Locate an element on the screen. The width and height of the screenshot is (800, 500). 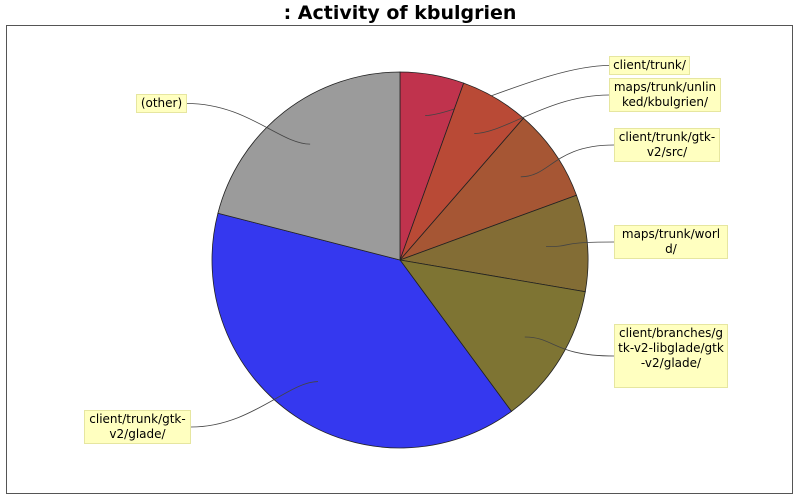
slice-label-2: client/trunk/gtk-v2/src/ is located at coordinates (667, 145).